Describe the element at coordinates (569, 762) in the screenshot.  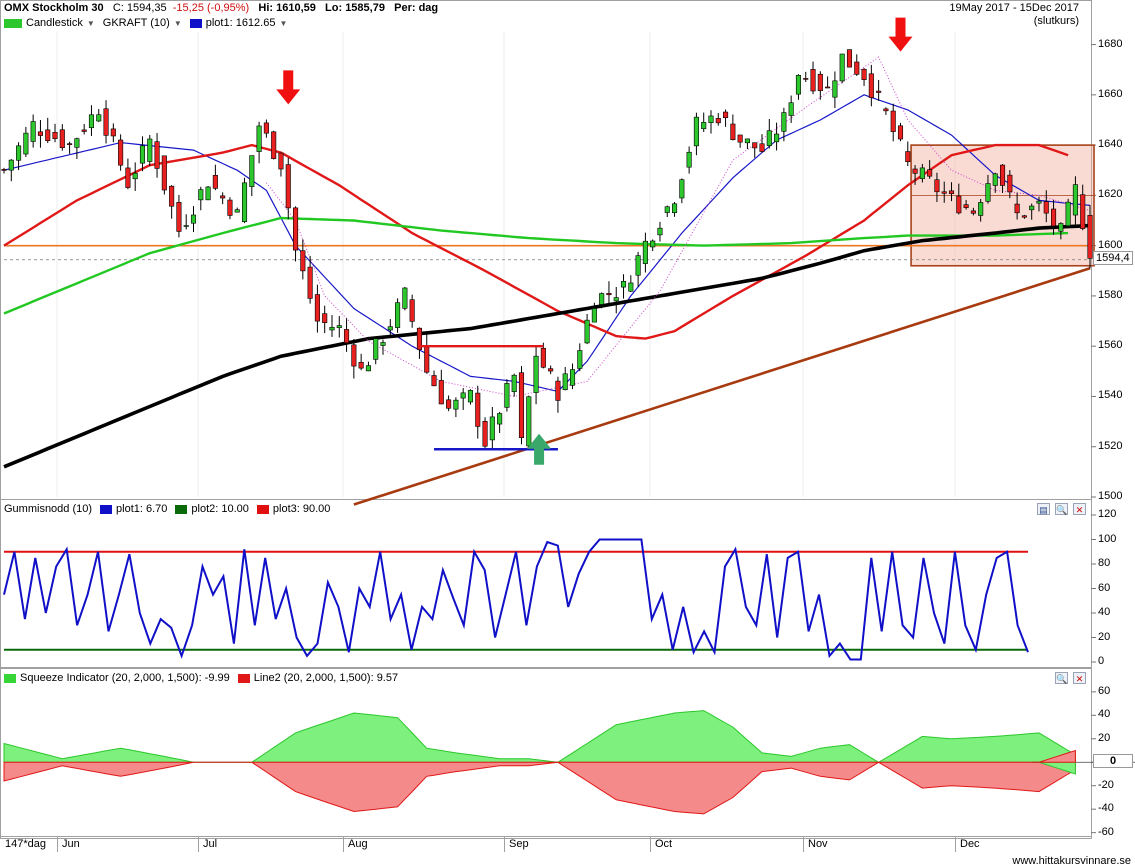
I see `squeeze-panel` at that location.